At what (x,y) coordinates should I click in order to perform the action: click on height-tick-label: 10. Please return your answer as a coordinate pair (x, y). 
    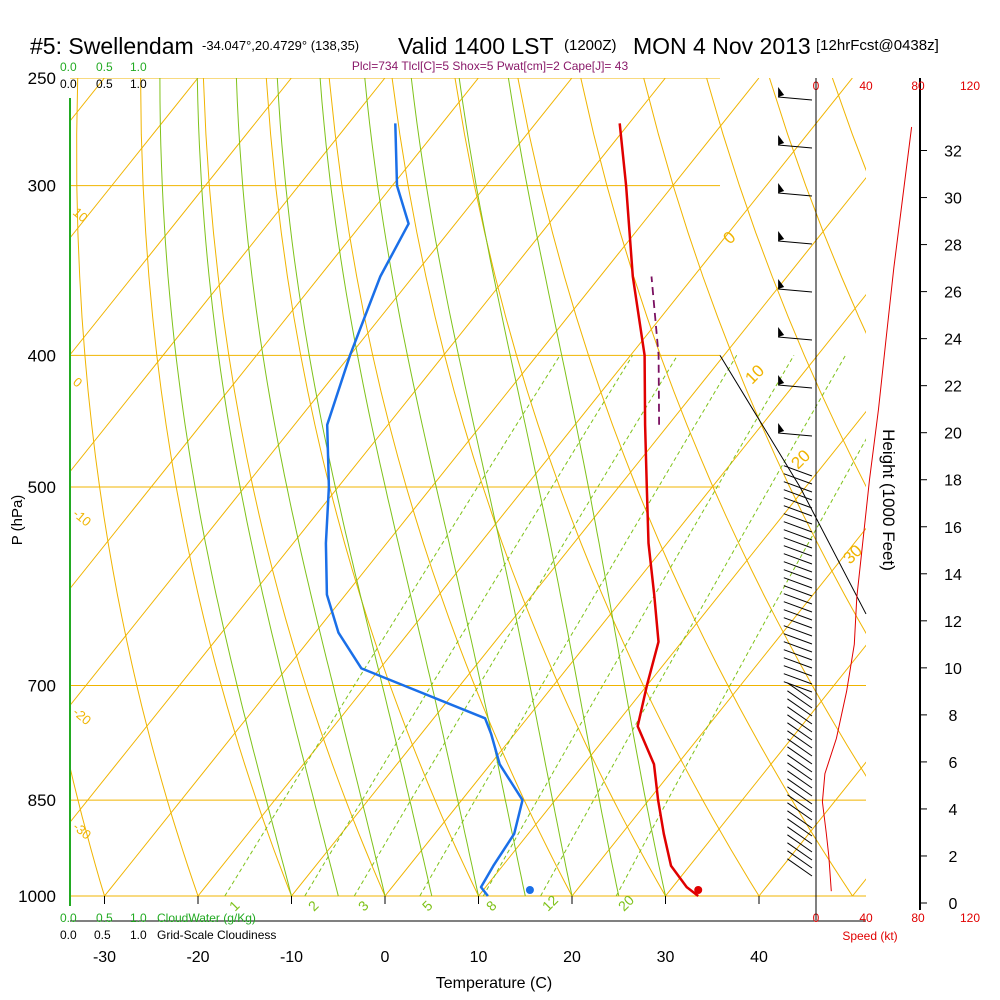
    Looking at the image, I should click on (953, 669).